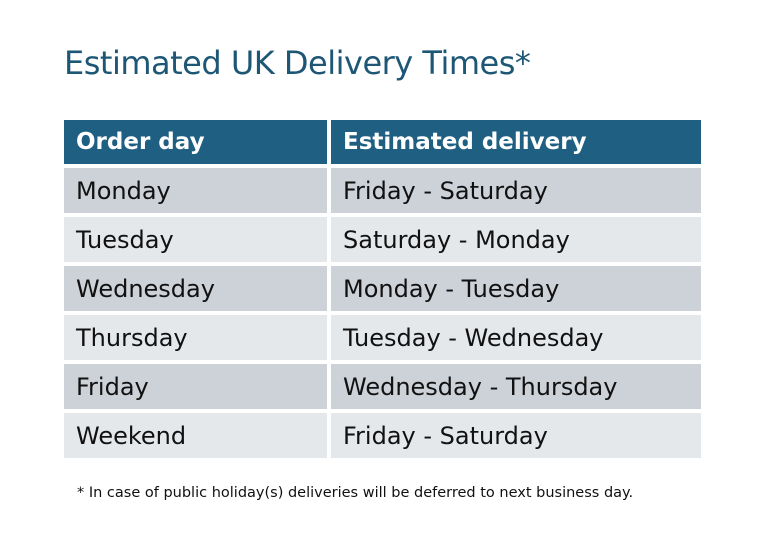 The width and height of the screenshot is (769, 555). I want to click on table-row: Wednesday Monday - Tuesday, so click(382, 288).